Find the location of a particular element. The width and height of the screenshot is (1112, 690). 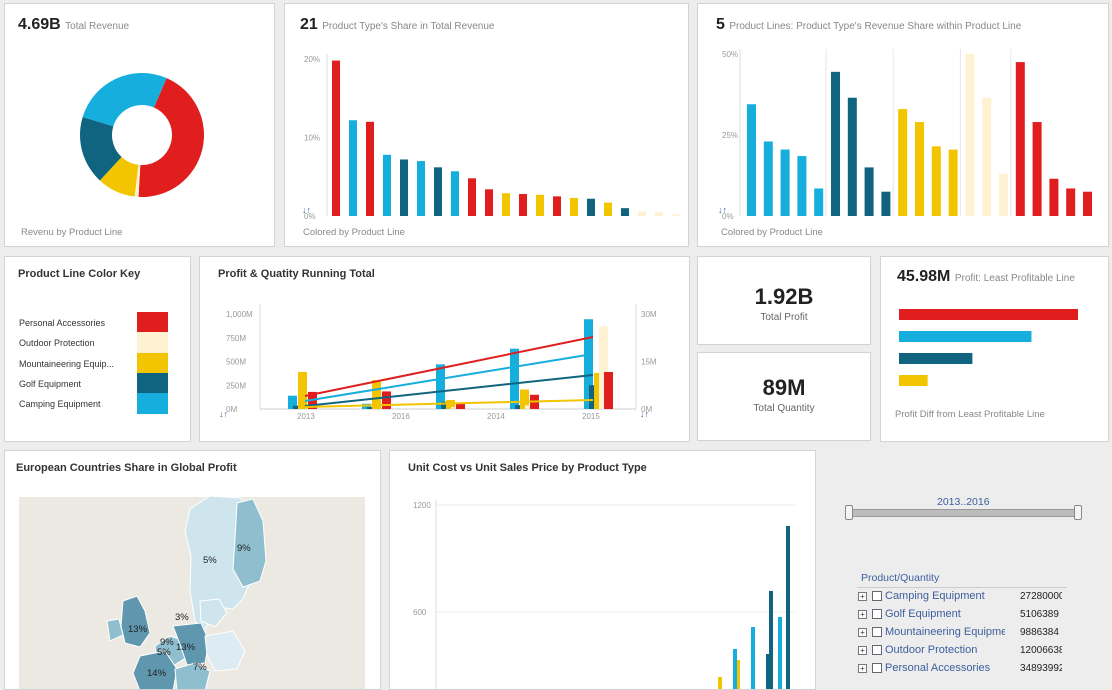

product-lines-bar-chart: 50% 25% 0%↓↑ is located at coordinates (903, 125).